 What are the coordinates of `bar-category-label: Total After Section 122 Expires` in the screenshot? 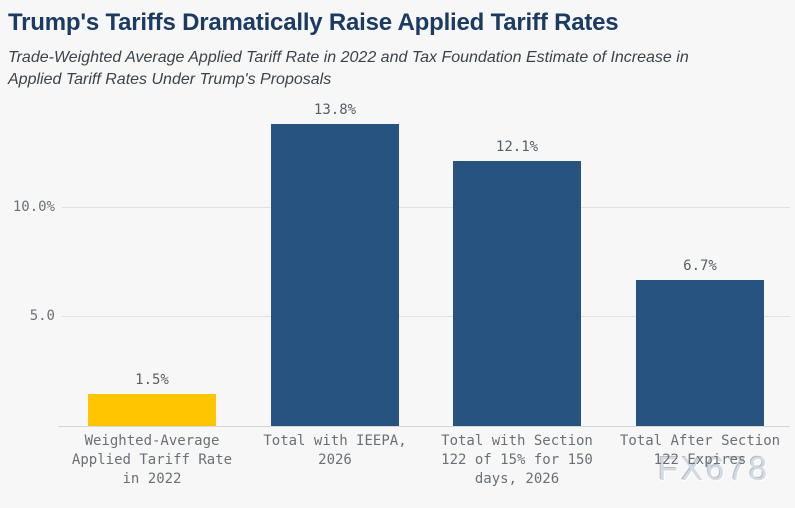 It's located at (700, 450).